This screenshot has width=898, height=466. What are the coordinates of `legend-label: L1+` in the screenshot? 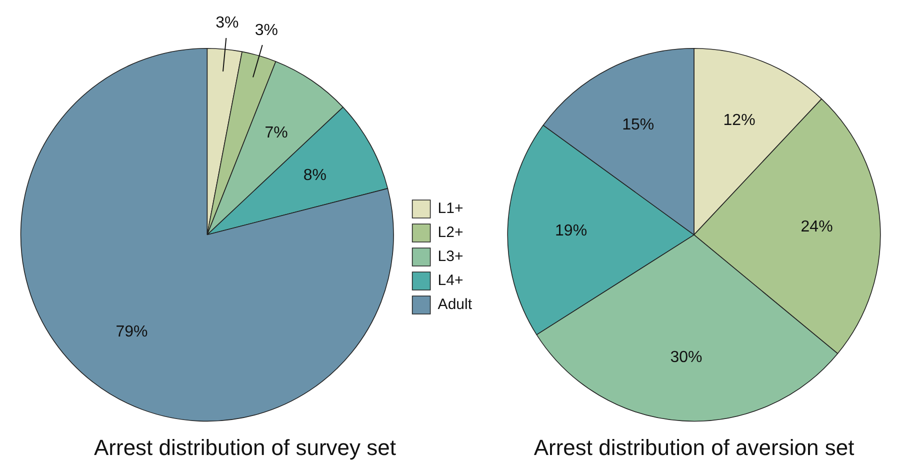 It's located at (451, 209).